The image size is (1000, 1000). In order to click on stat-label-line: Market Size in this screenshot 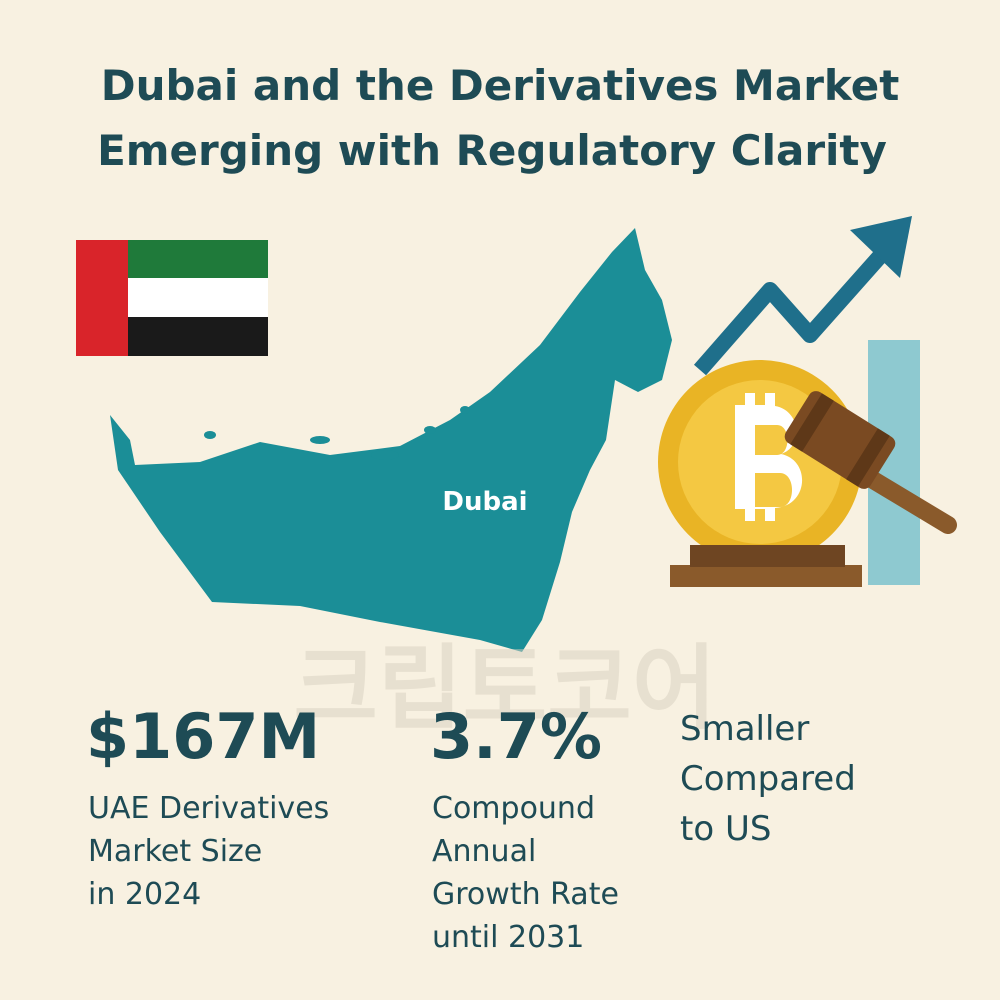, I will do `click(175, 851)`.